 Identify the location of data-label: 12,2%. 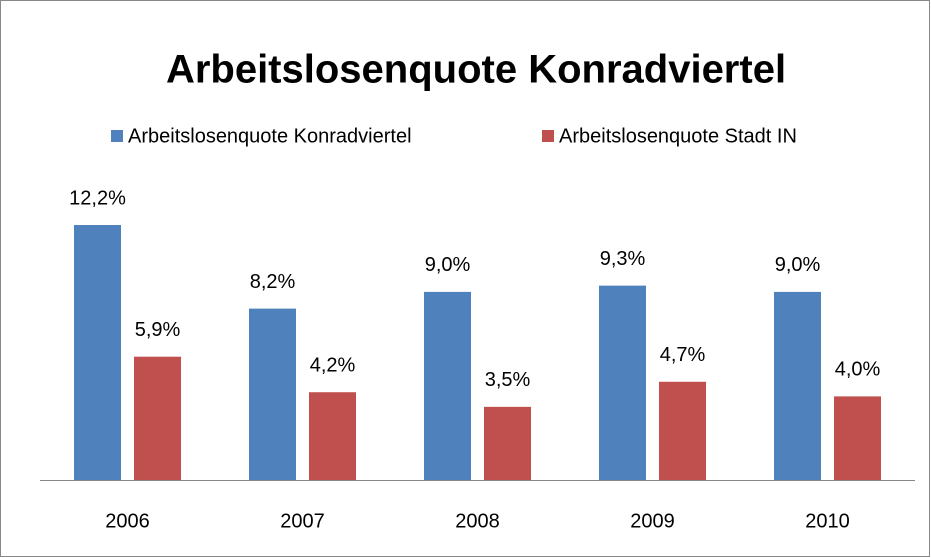
(97, 198).